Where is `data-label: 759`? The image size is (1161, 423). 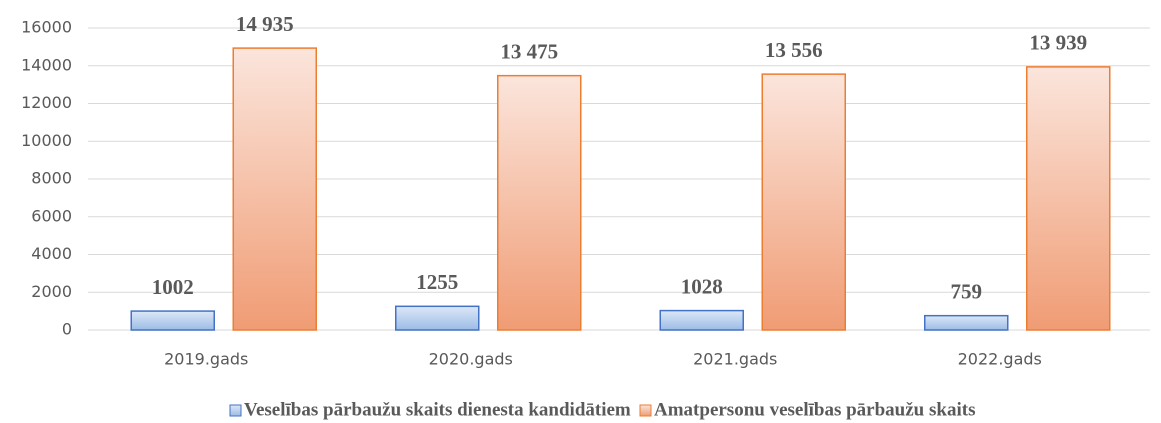 data-label: 759 is located at coordinates (967, 291).